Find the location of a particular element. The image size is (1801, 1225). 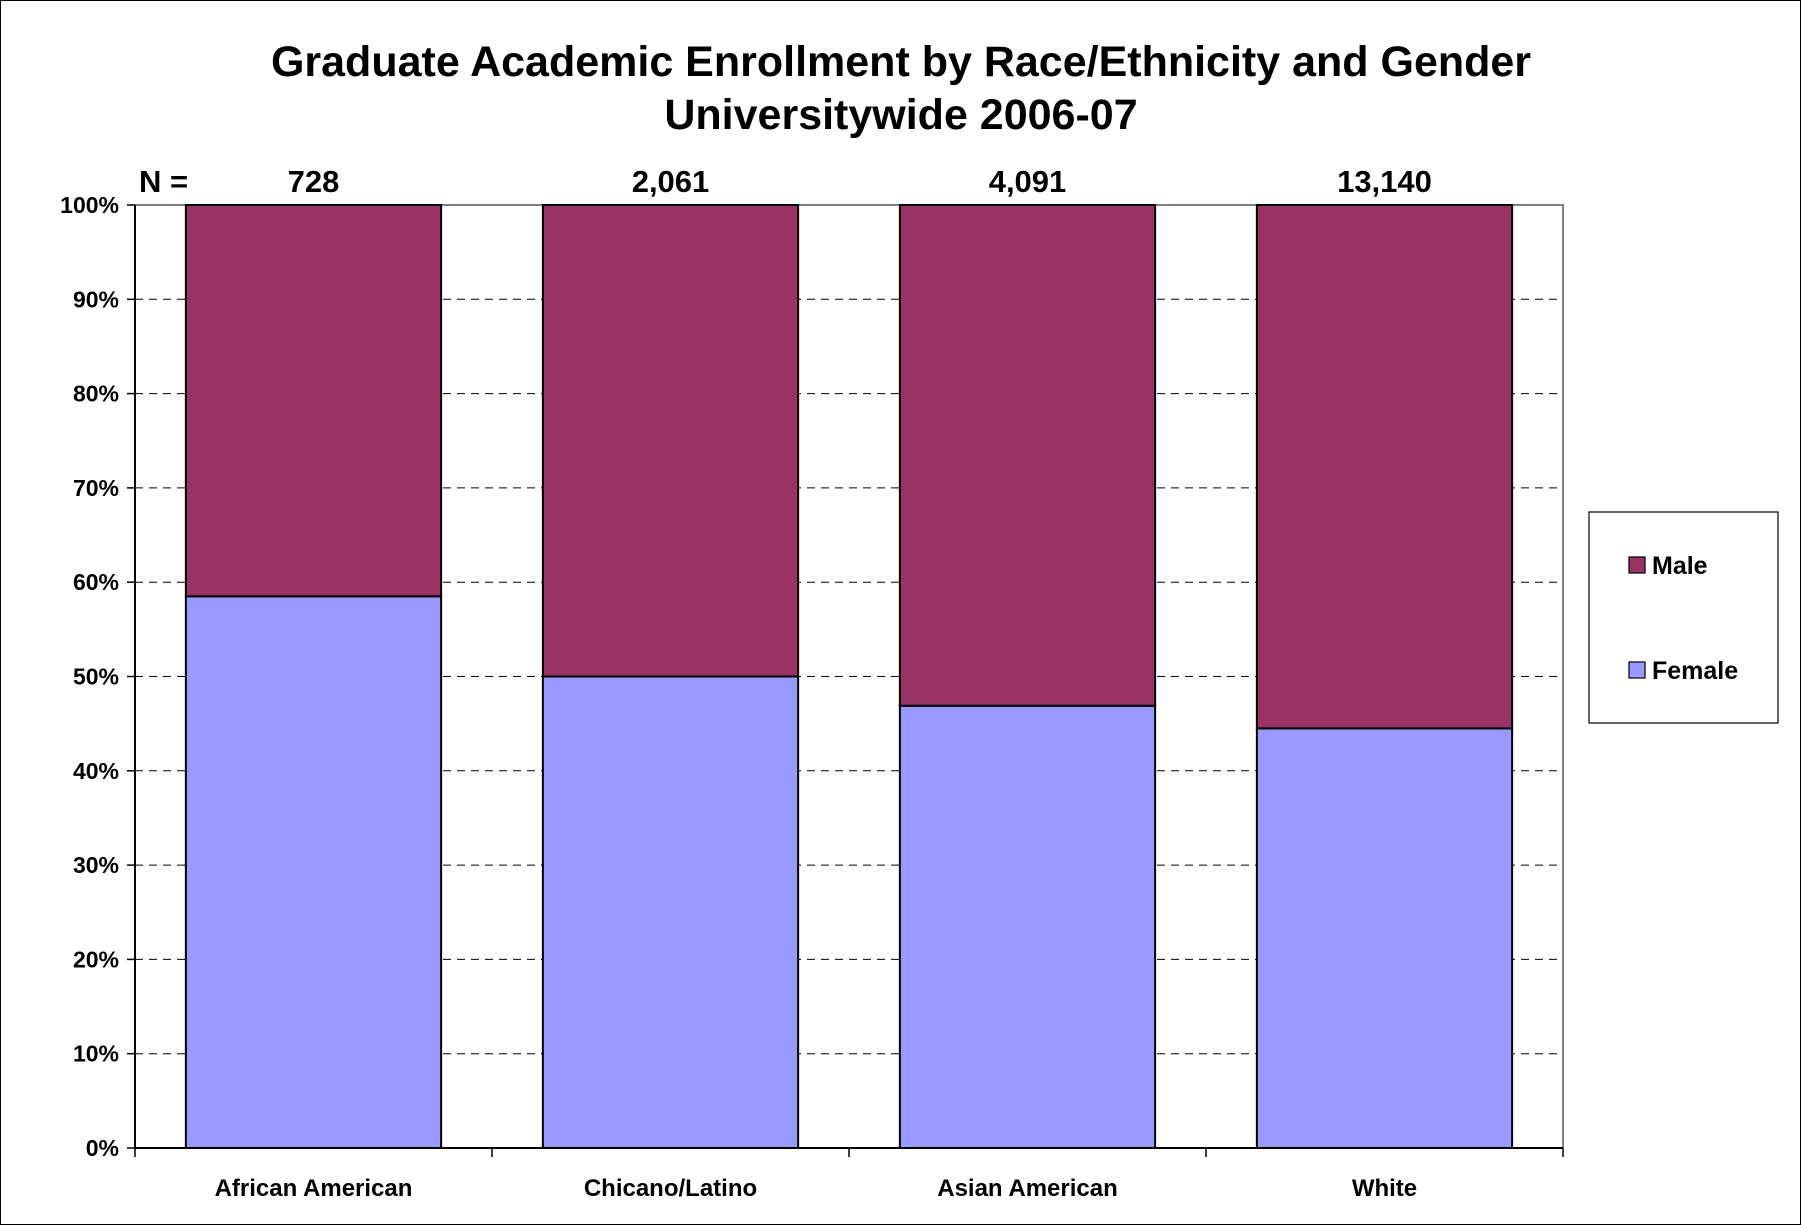

n-value: 4,091 is located at coordinates (1028, 181).